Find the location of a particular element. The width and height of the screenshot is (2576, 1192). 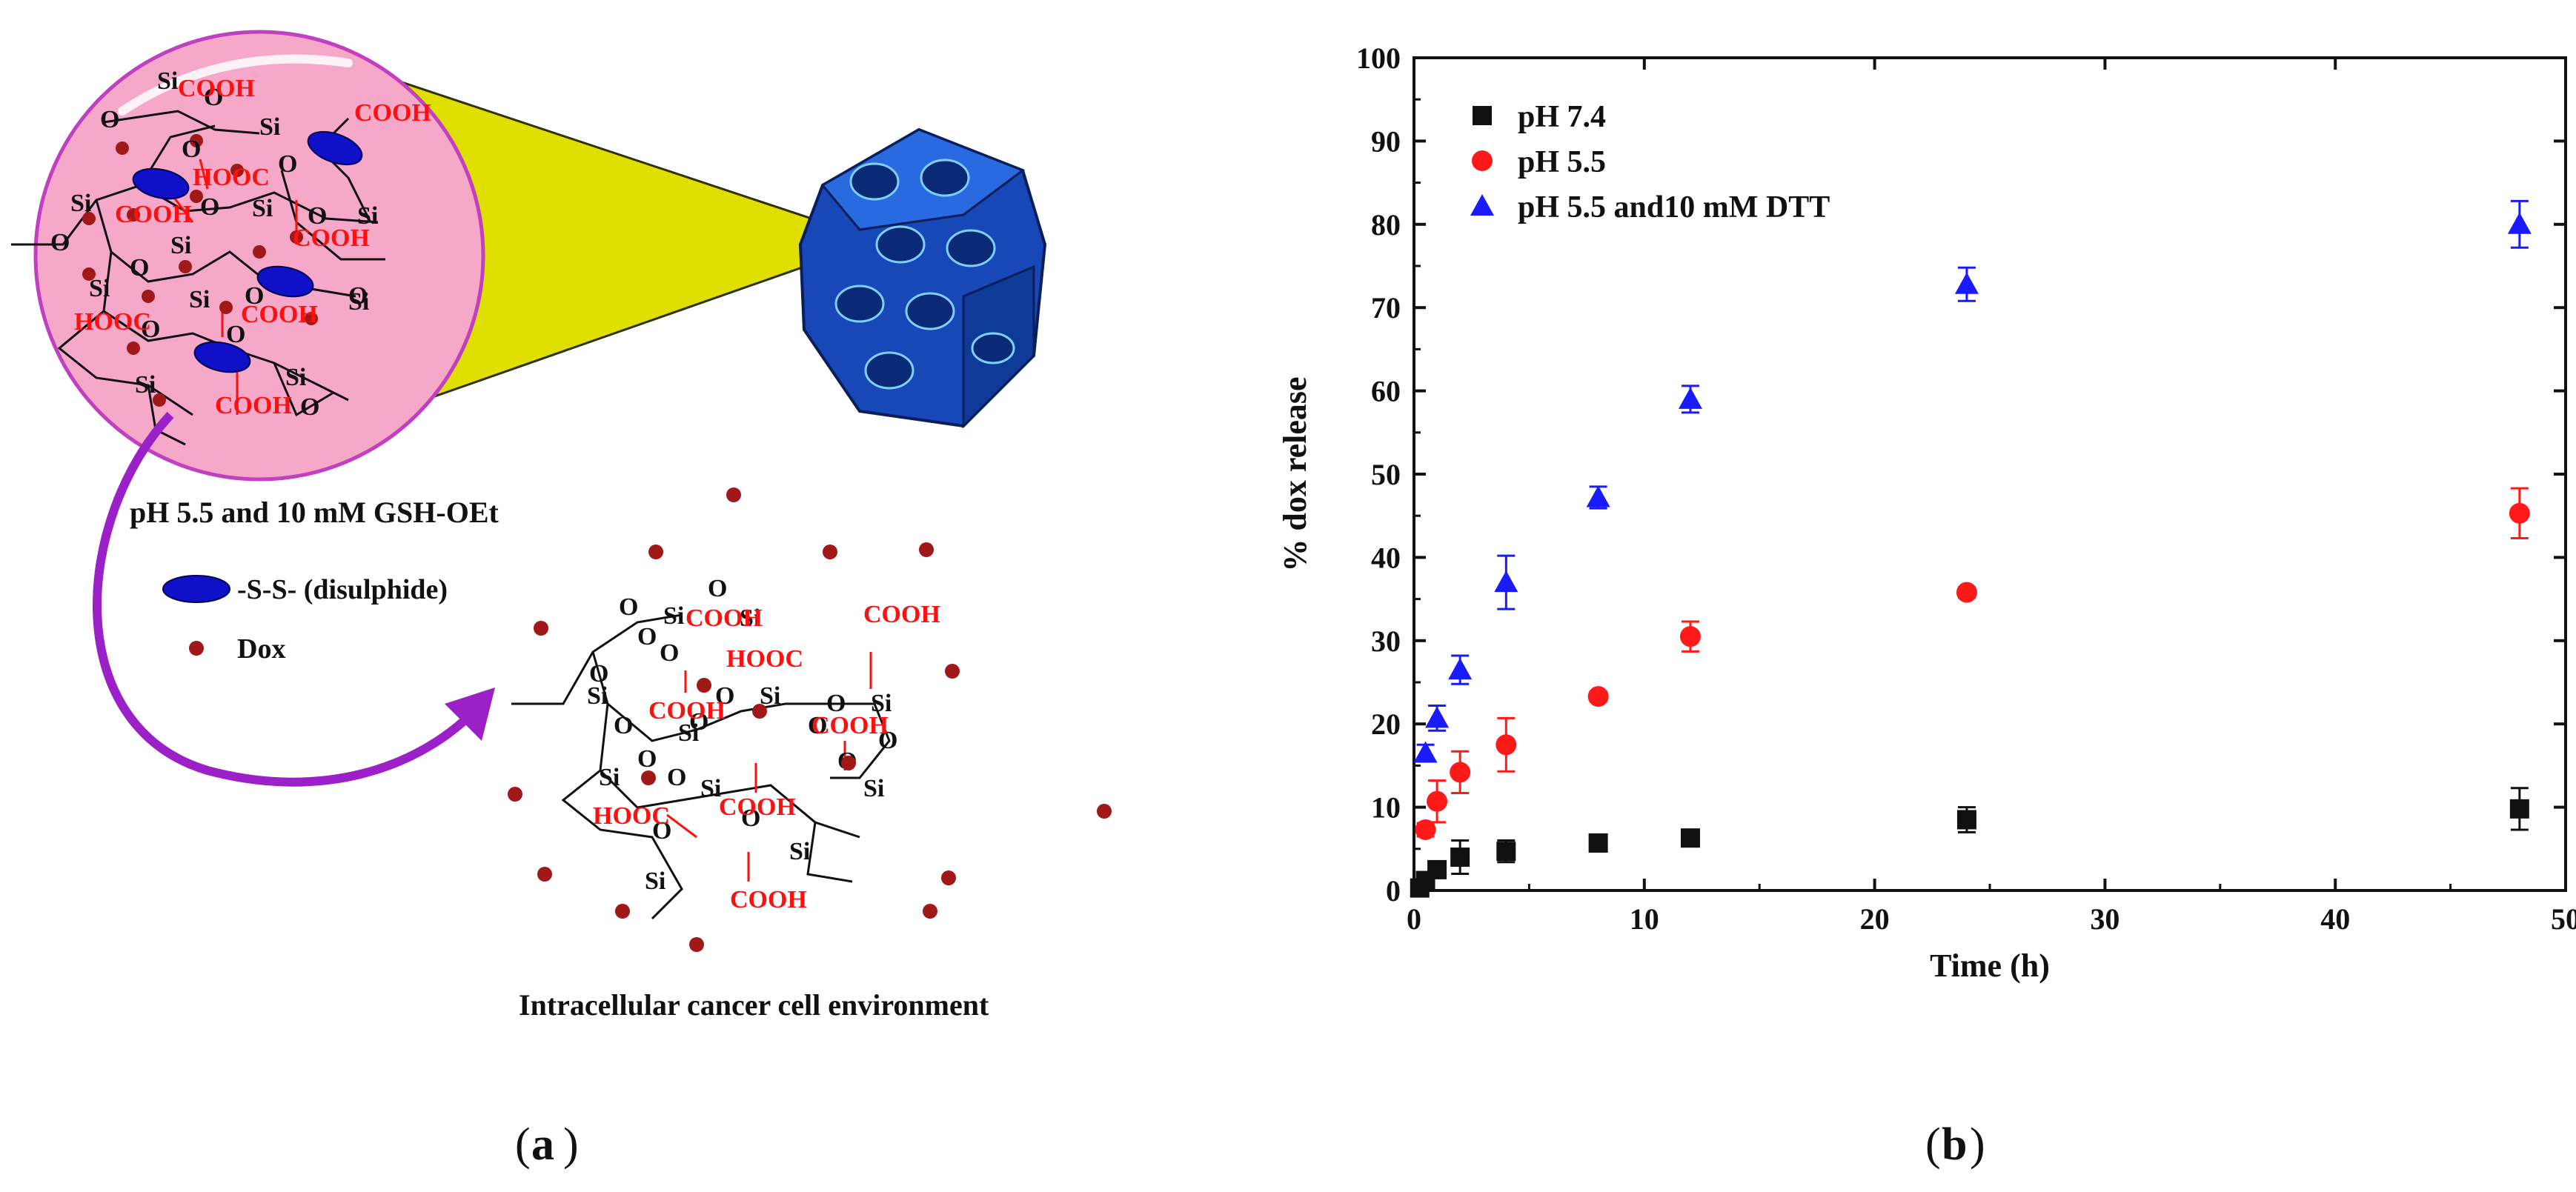

chart-legend: pH 7.4 pH 5.5 pH 5.5 and10 mM DTT is located at coordinates (1650, 162).